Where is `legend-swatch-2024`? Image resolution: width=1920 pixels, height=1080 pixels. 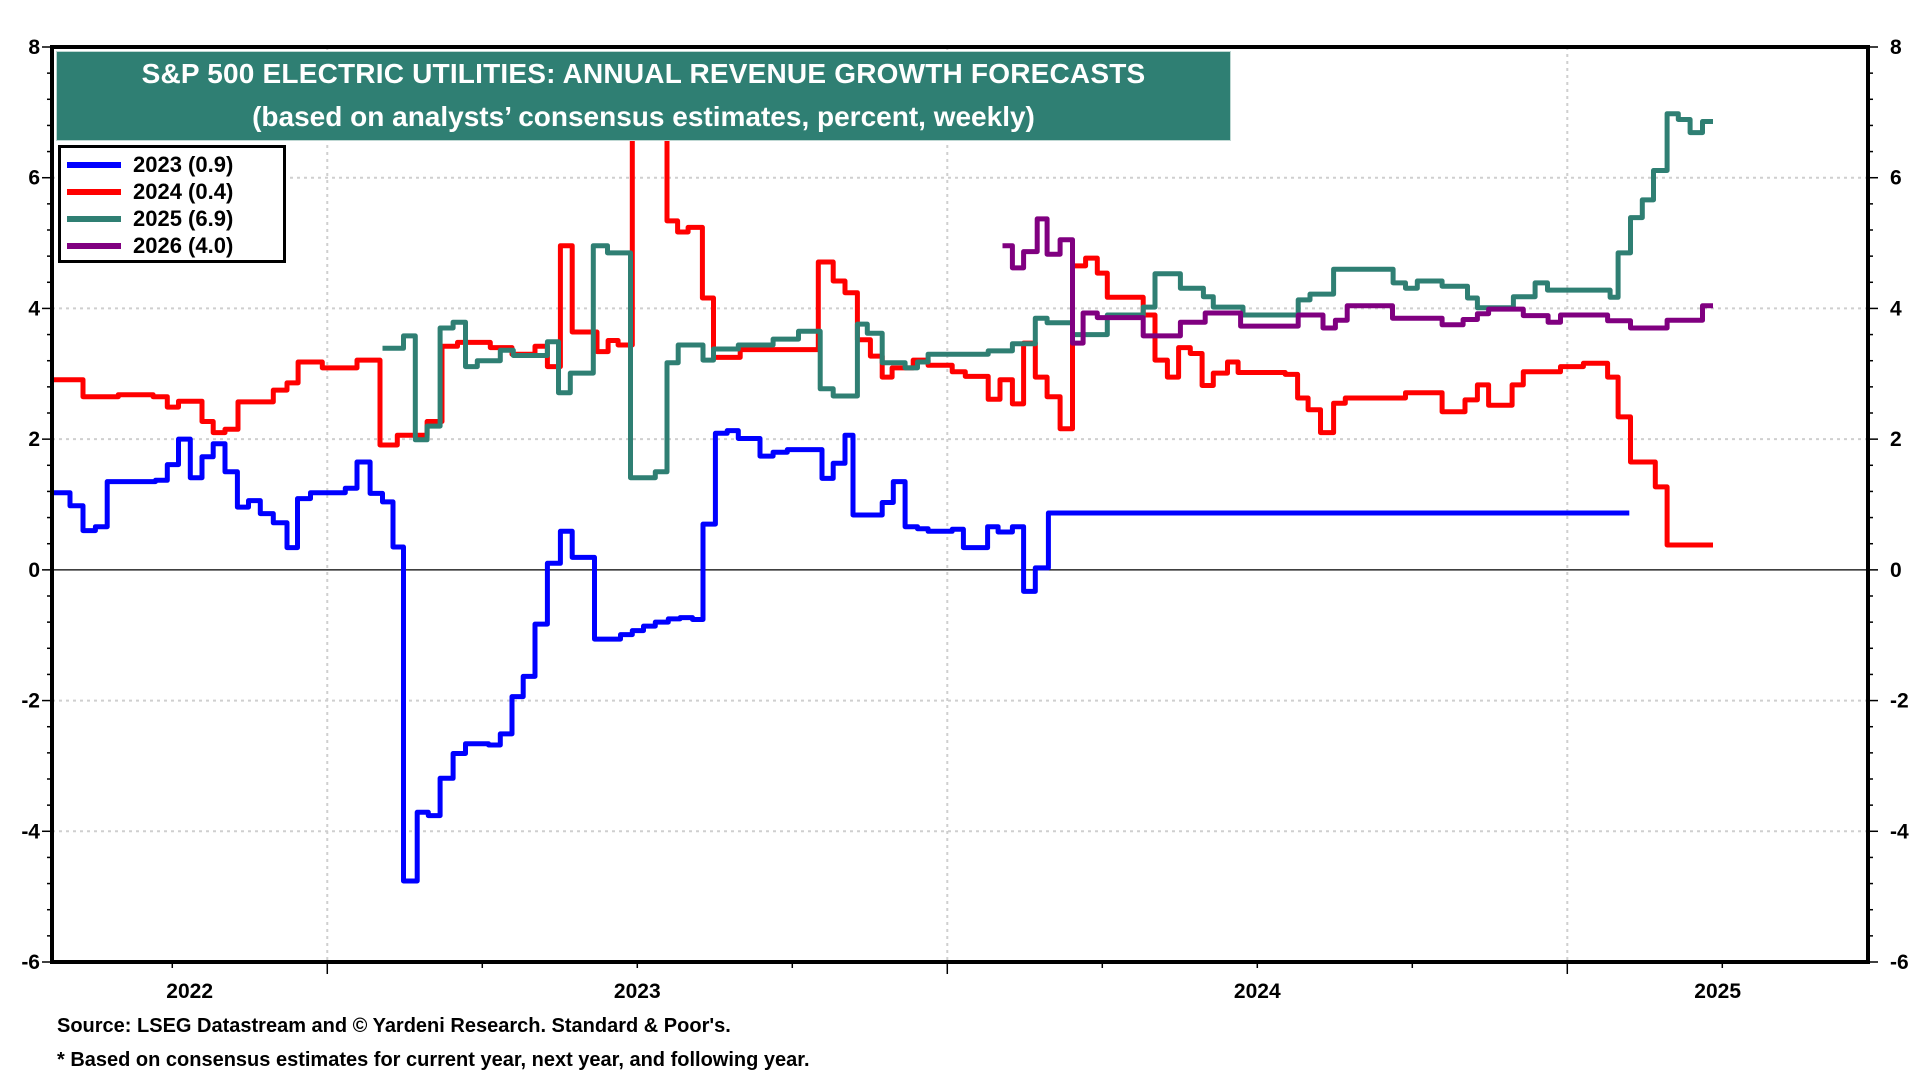
legend-swatch-2024 is located at coordinates (94, 191).